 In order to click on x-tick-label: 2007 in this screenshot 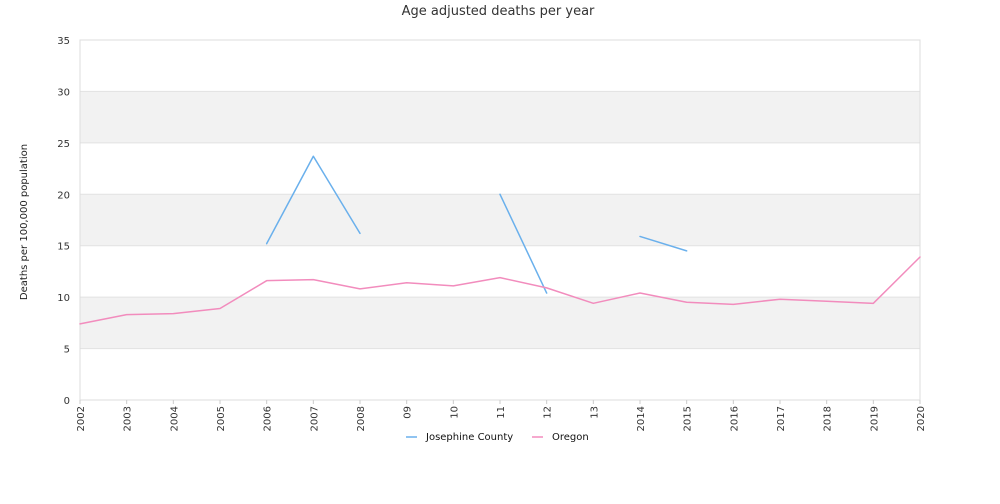, I will do `click(314, 418)`.